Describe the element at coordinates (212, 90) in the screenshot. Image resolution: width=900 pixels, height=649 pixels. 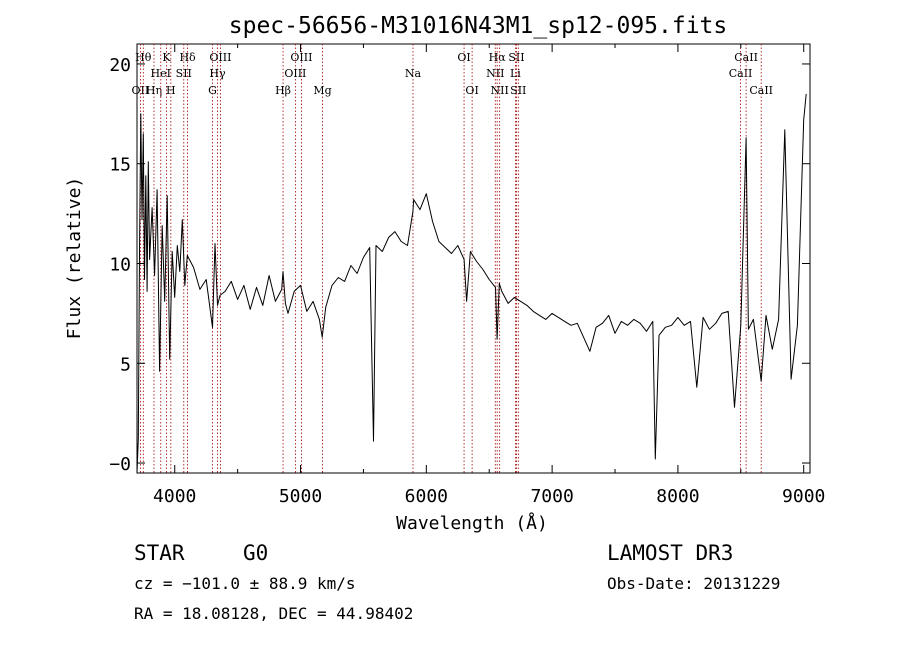
I see `line-marker-label-8: G` at that location.